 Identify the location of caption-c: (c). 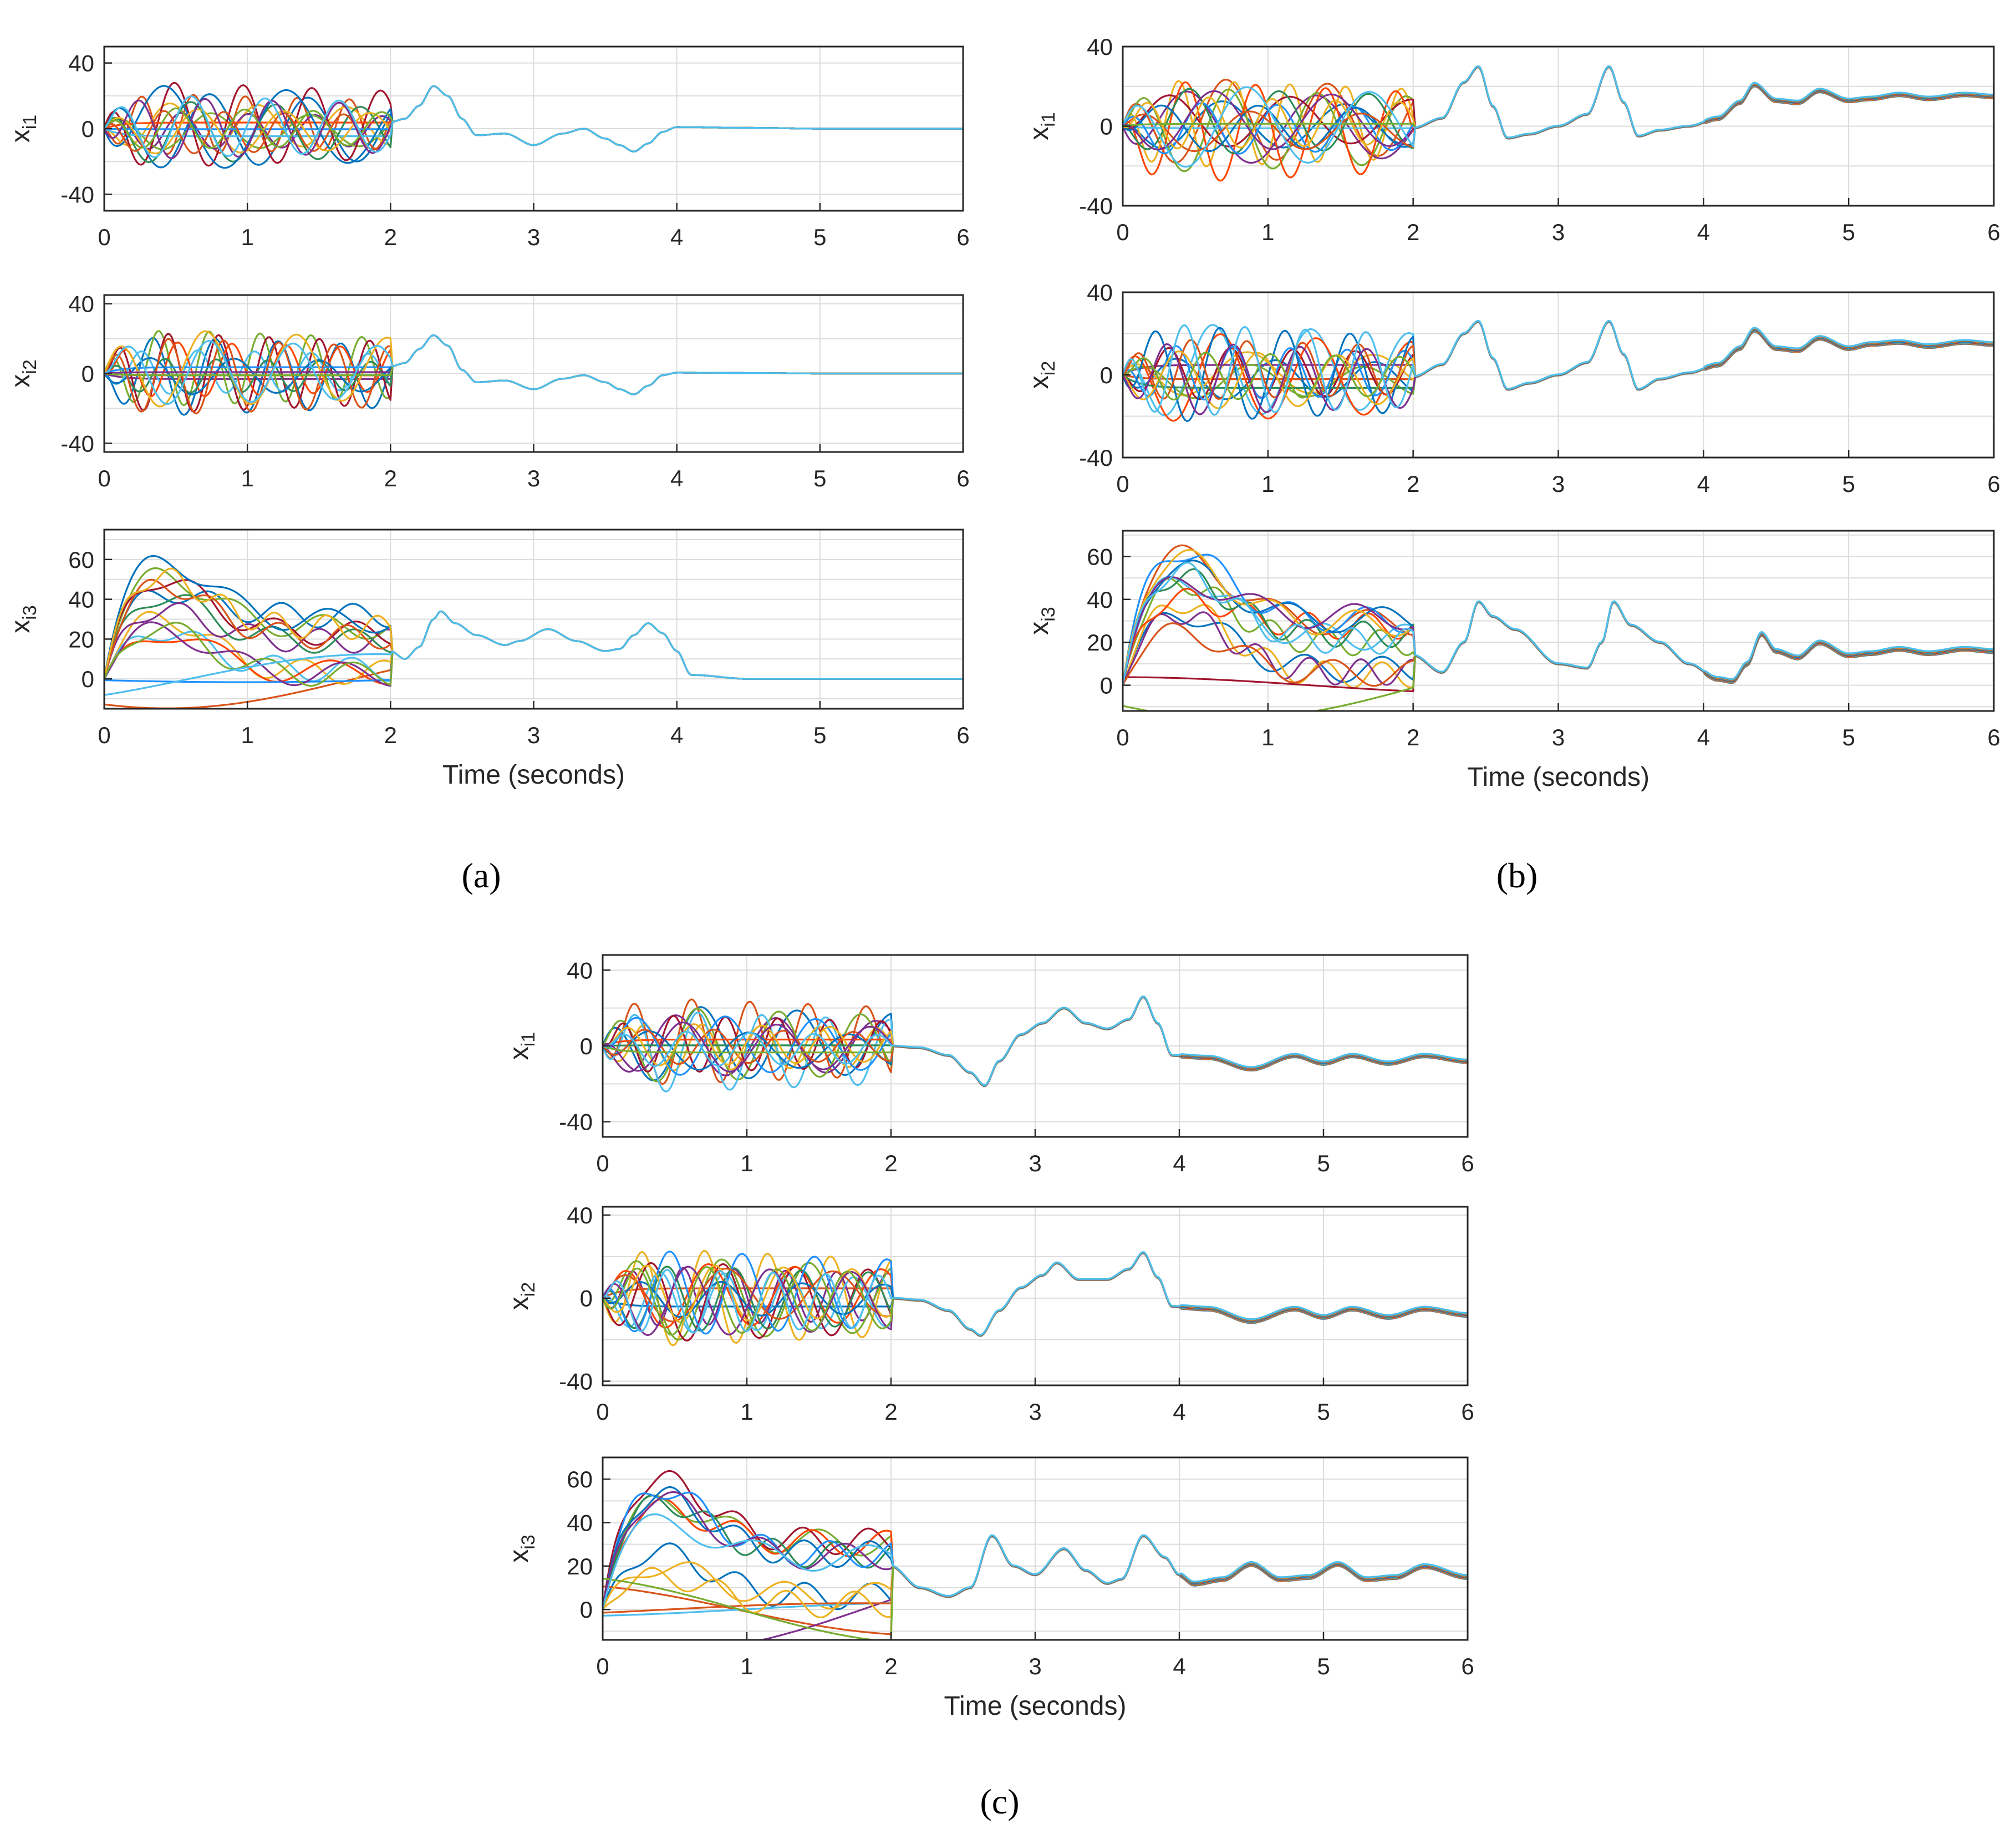
(1000, 1802).